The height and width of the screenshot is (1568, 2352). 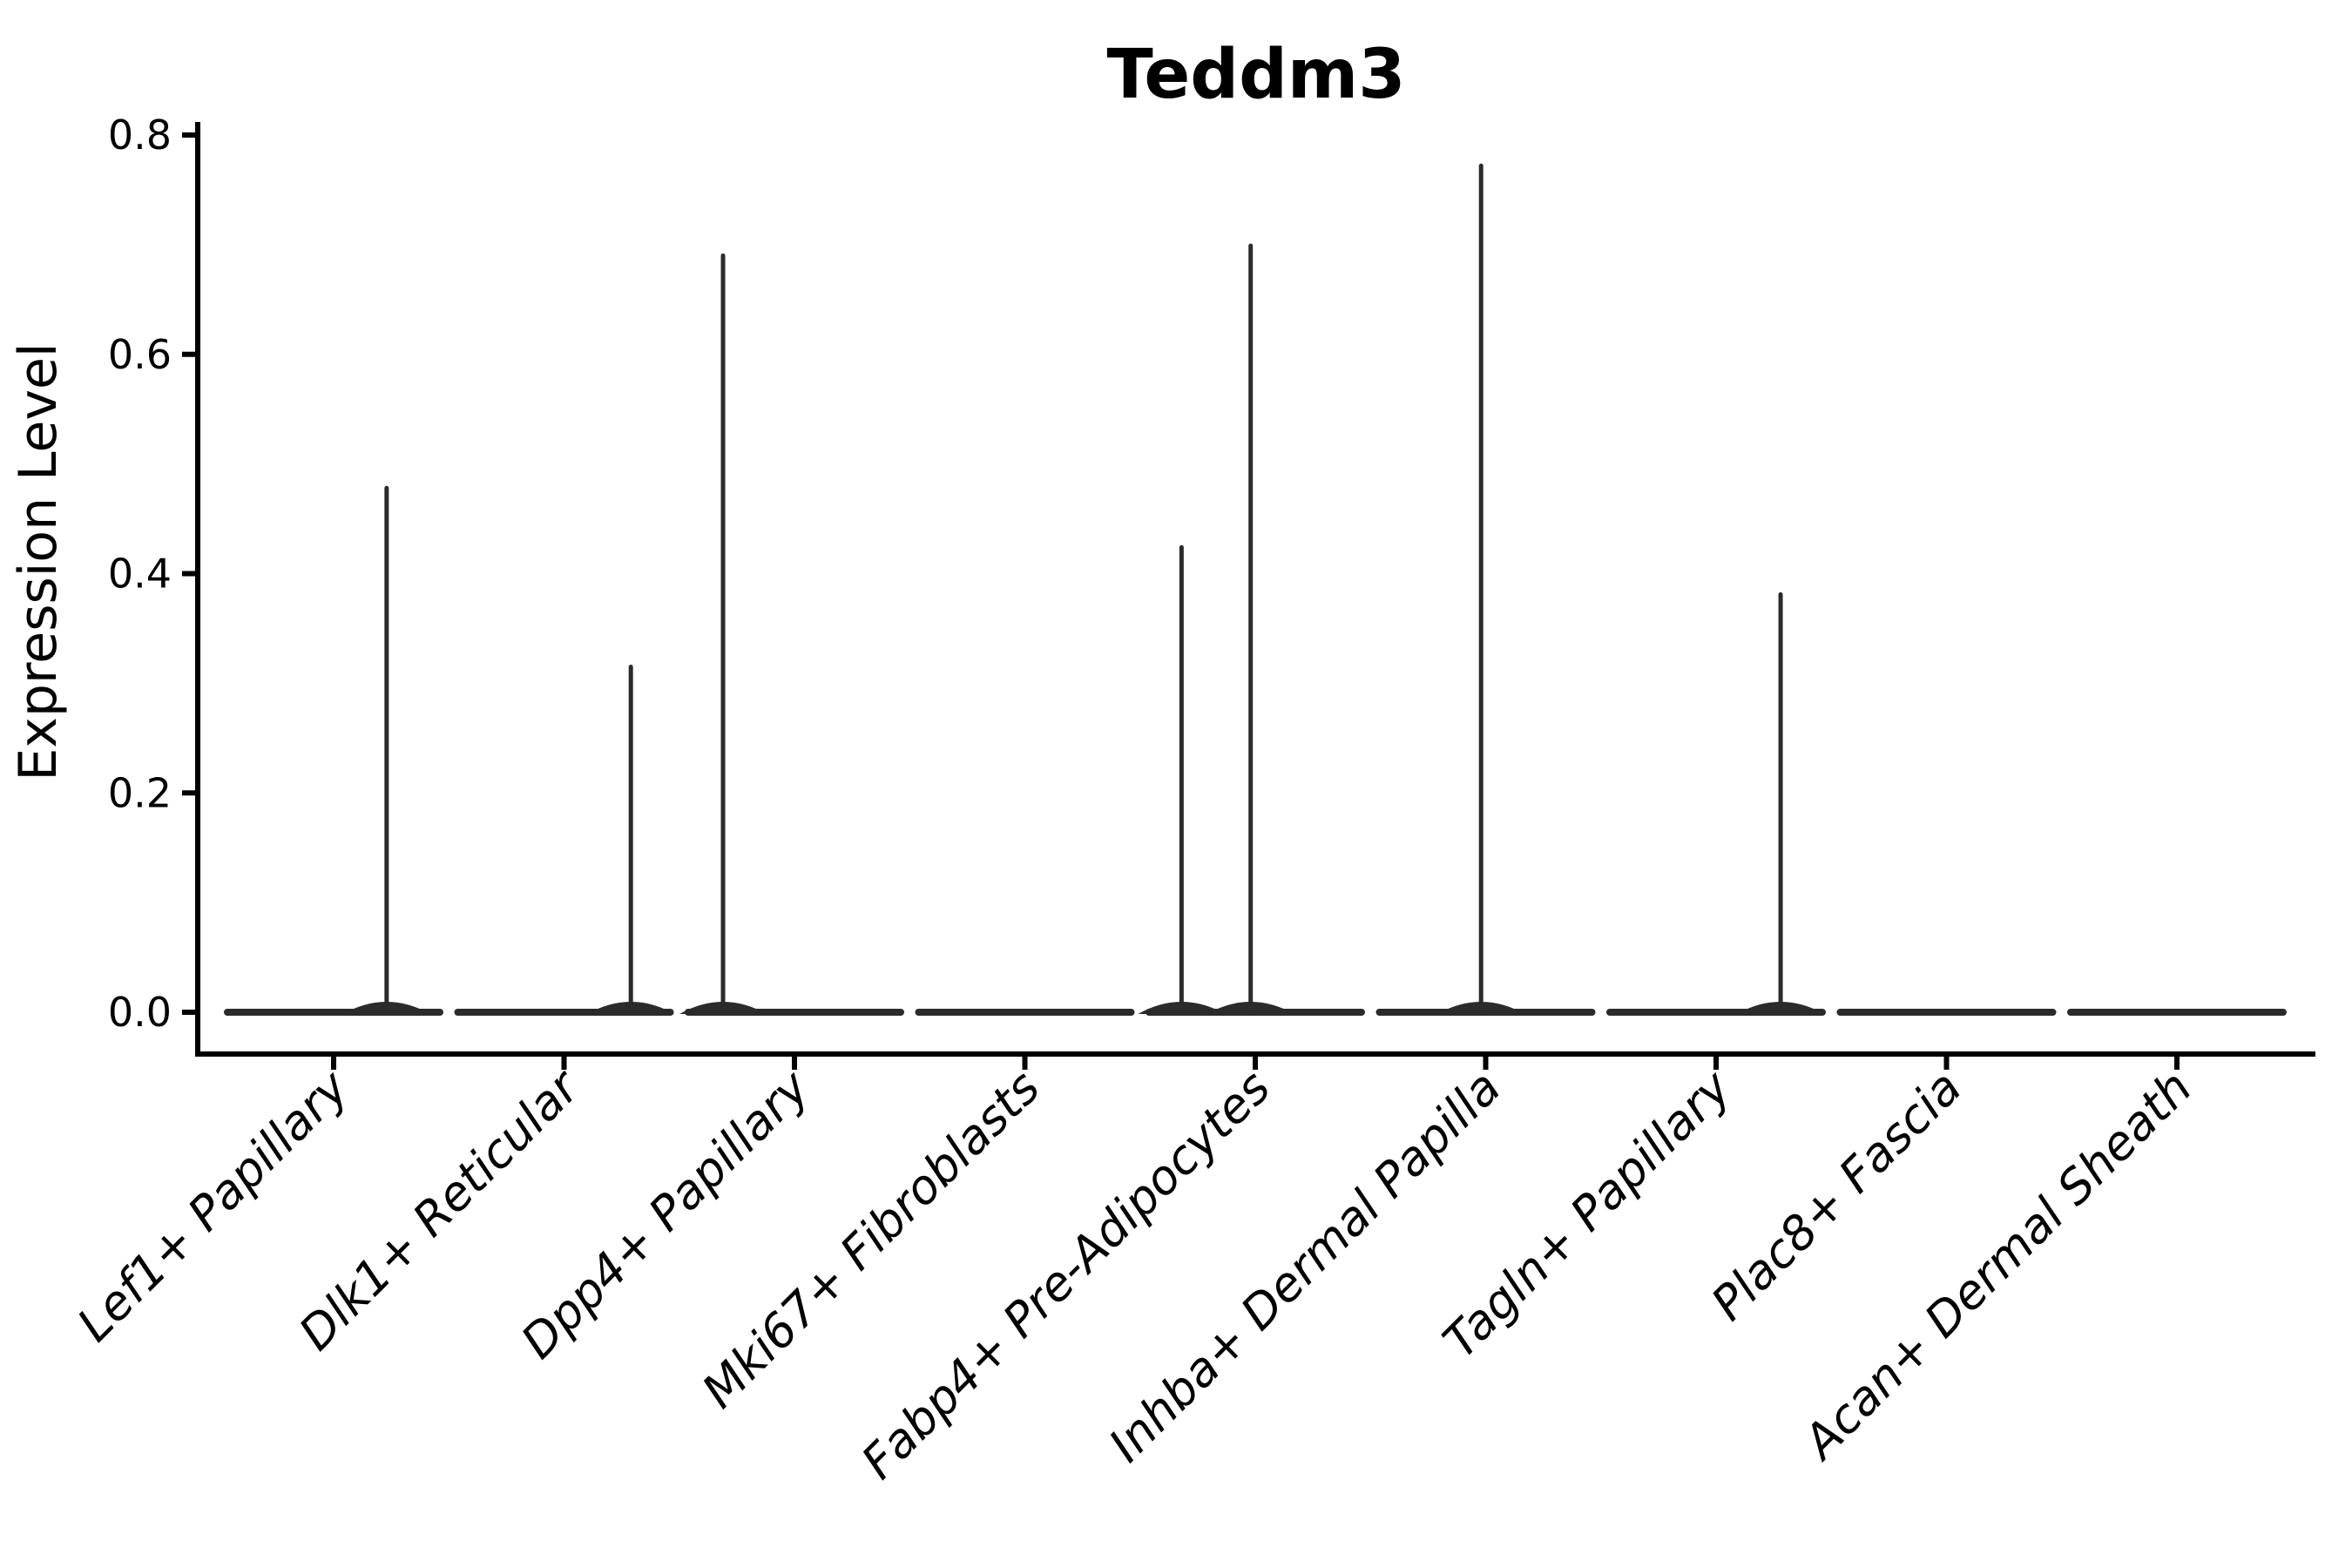 I want to click on x-tick-label: Plac8+ Fascia, so click(x=1836, y=1195).